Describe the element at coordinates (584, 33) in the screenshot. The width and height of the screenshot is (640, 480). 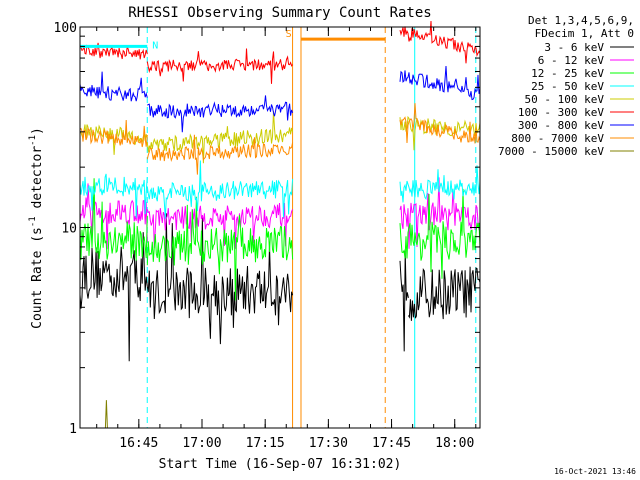
I see `legend-header-line: FDecim 1, Att 0` at that location.